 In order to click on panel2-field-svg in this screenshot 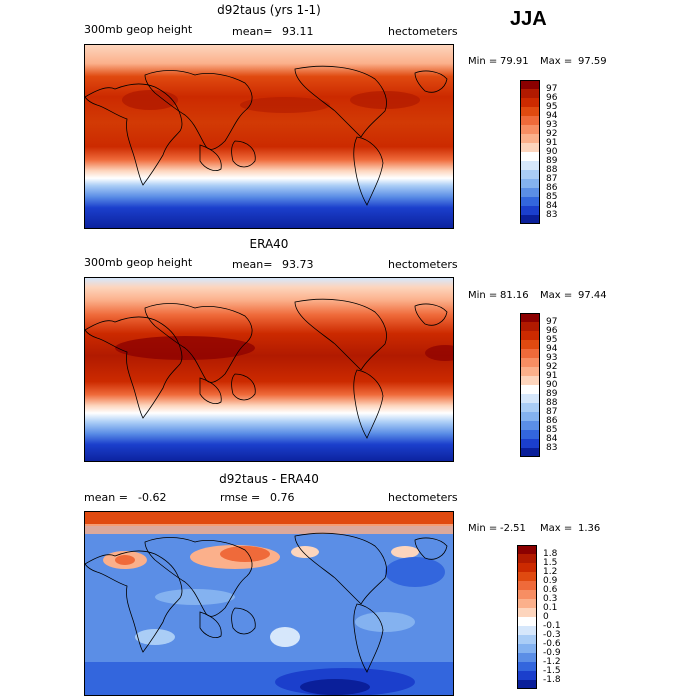, I will do `click(269, 369)`.